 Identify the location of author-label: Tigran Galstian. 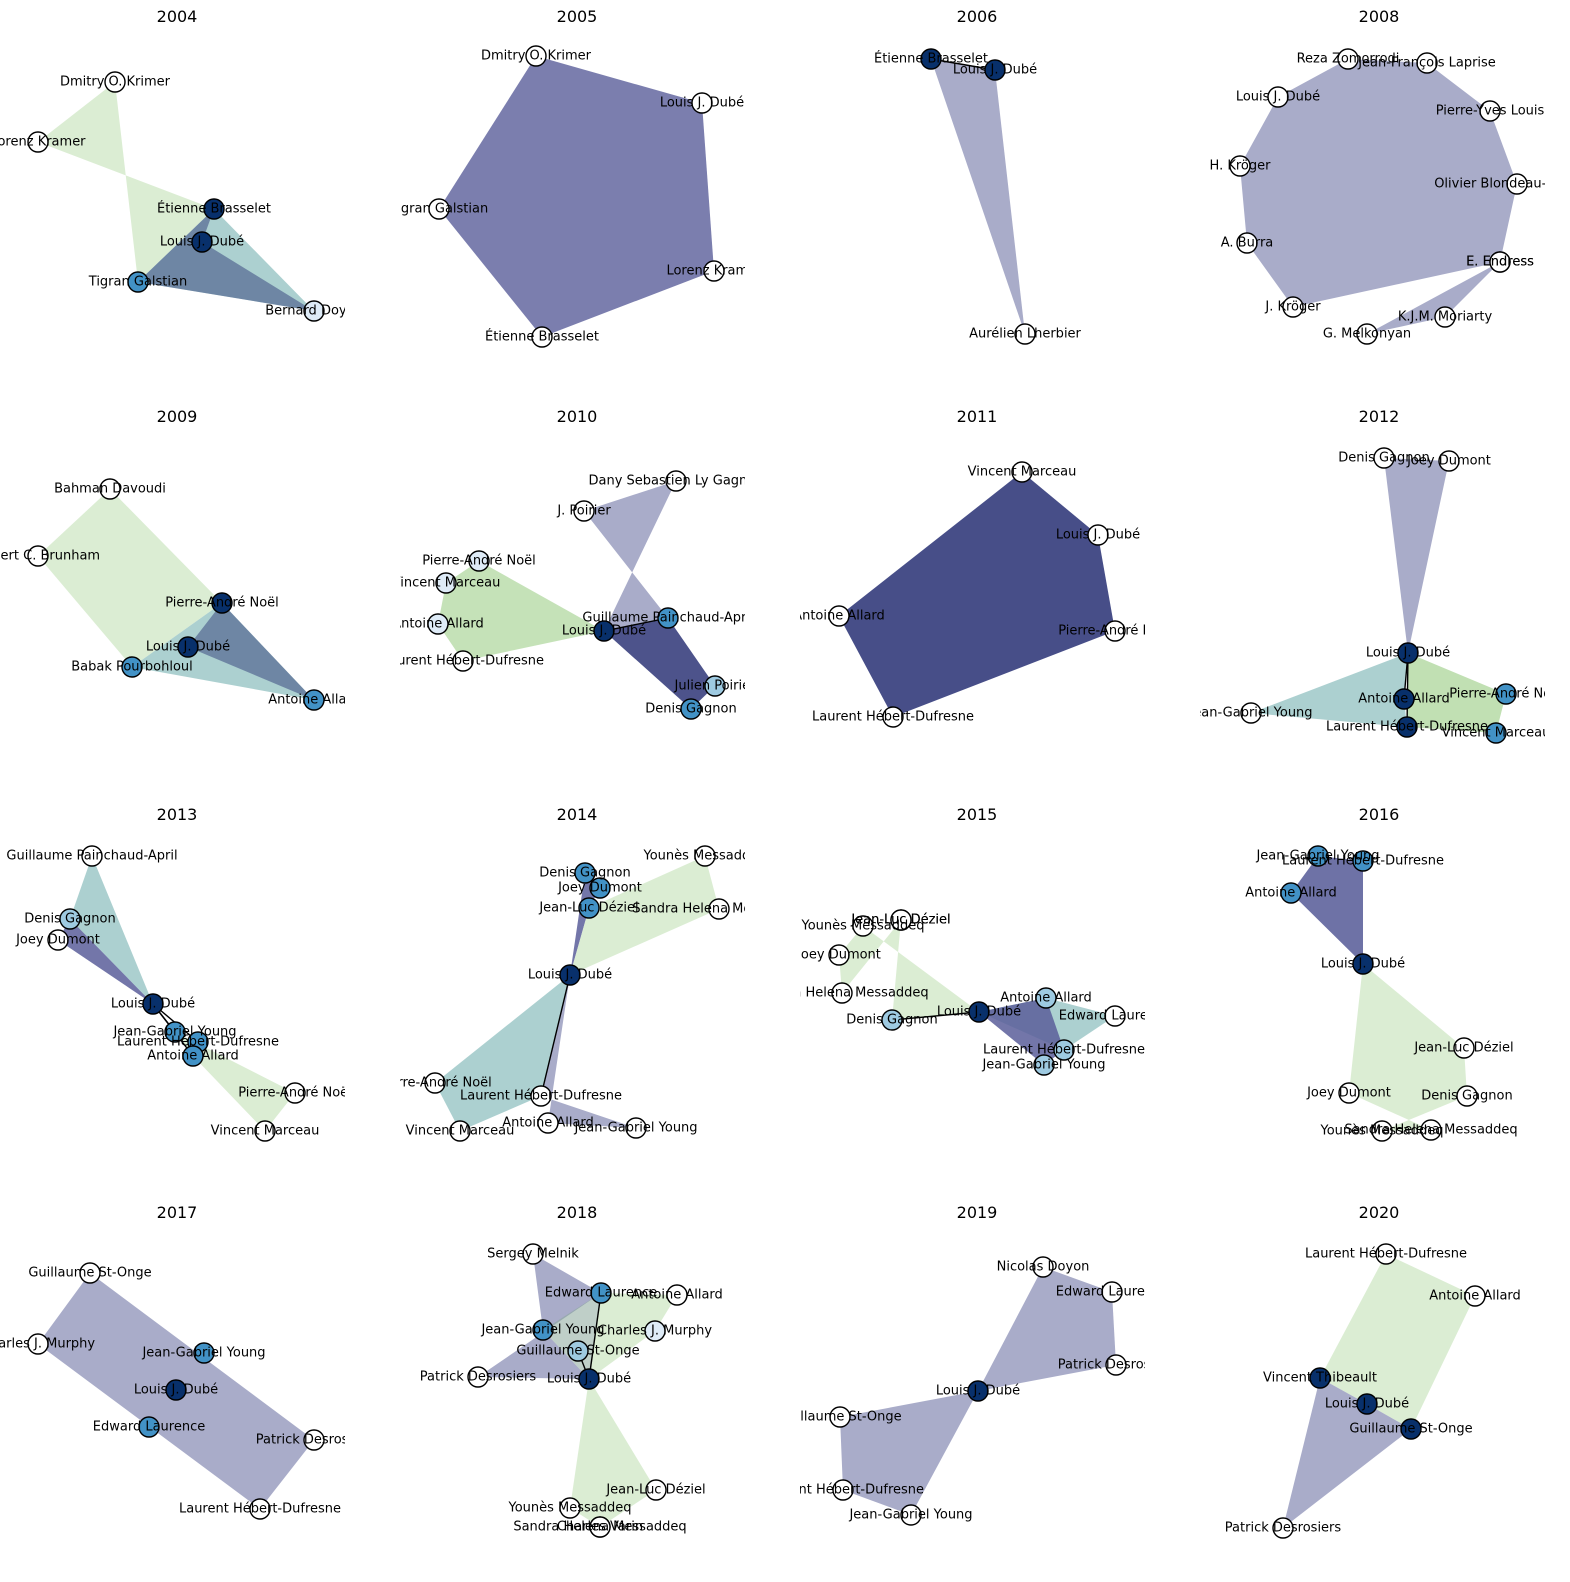
(137, 282).